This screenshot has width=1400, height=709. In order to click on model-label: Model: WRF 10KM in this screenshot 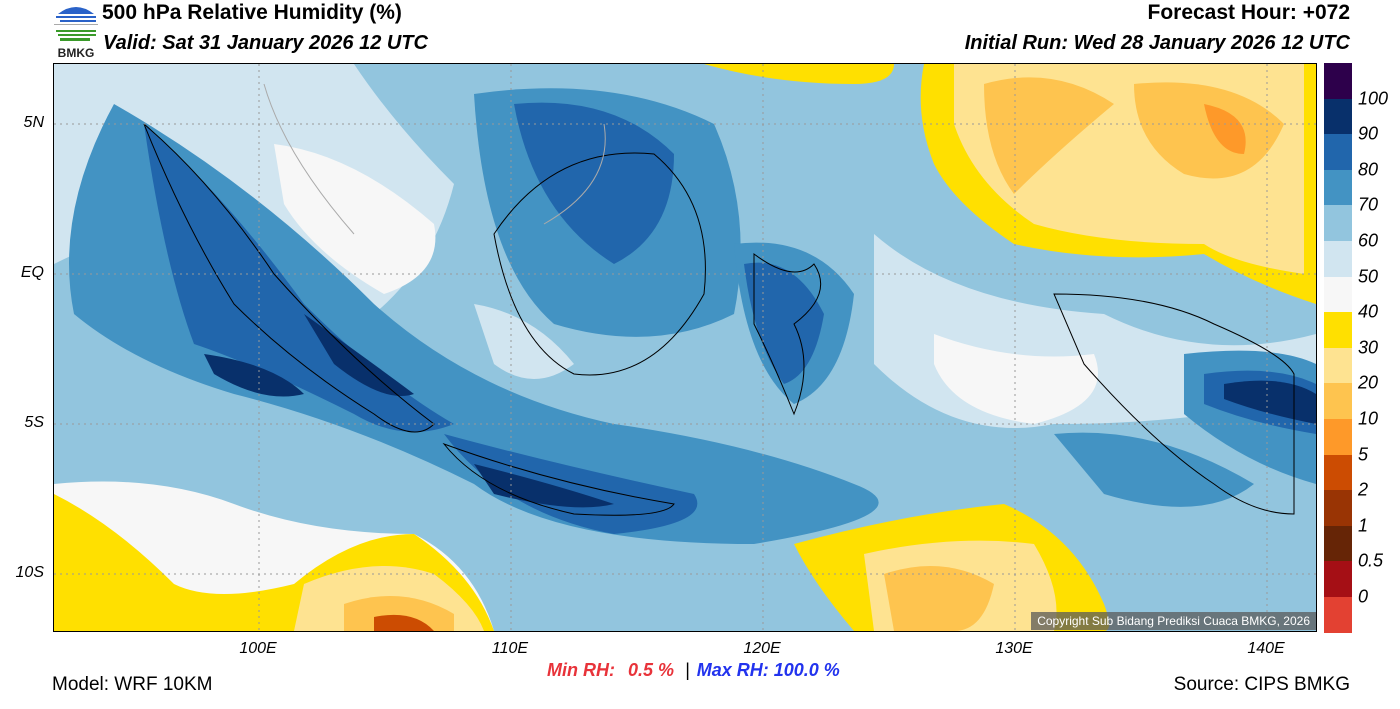, I will do `click(132, 684)`.